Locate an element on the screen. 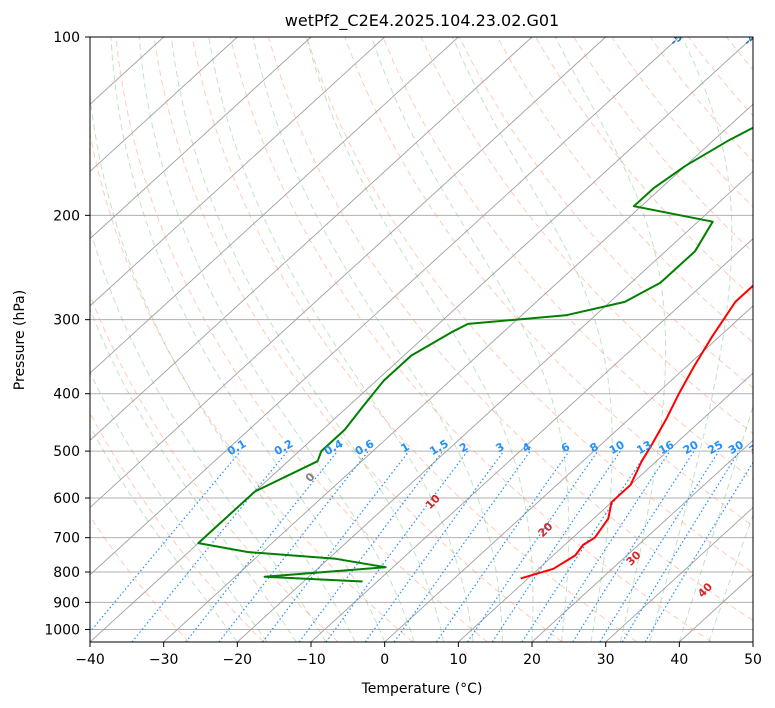  x-axis-label: Temperature (°C) is located at coordinates (422, 689).